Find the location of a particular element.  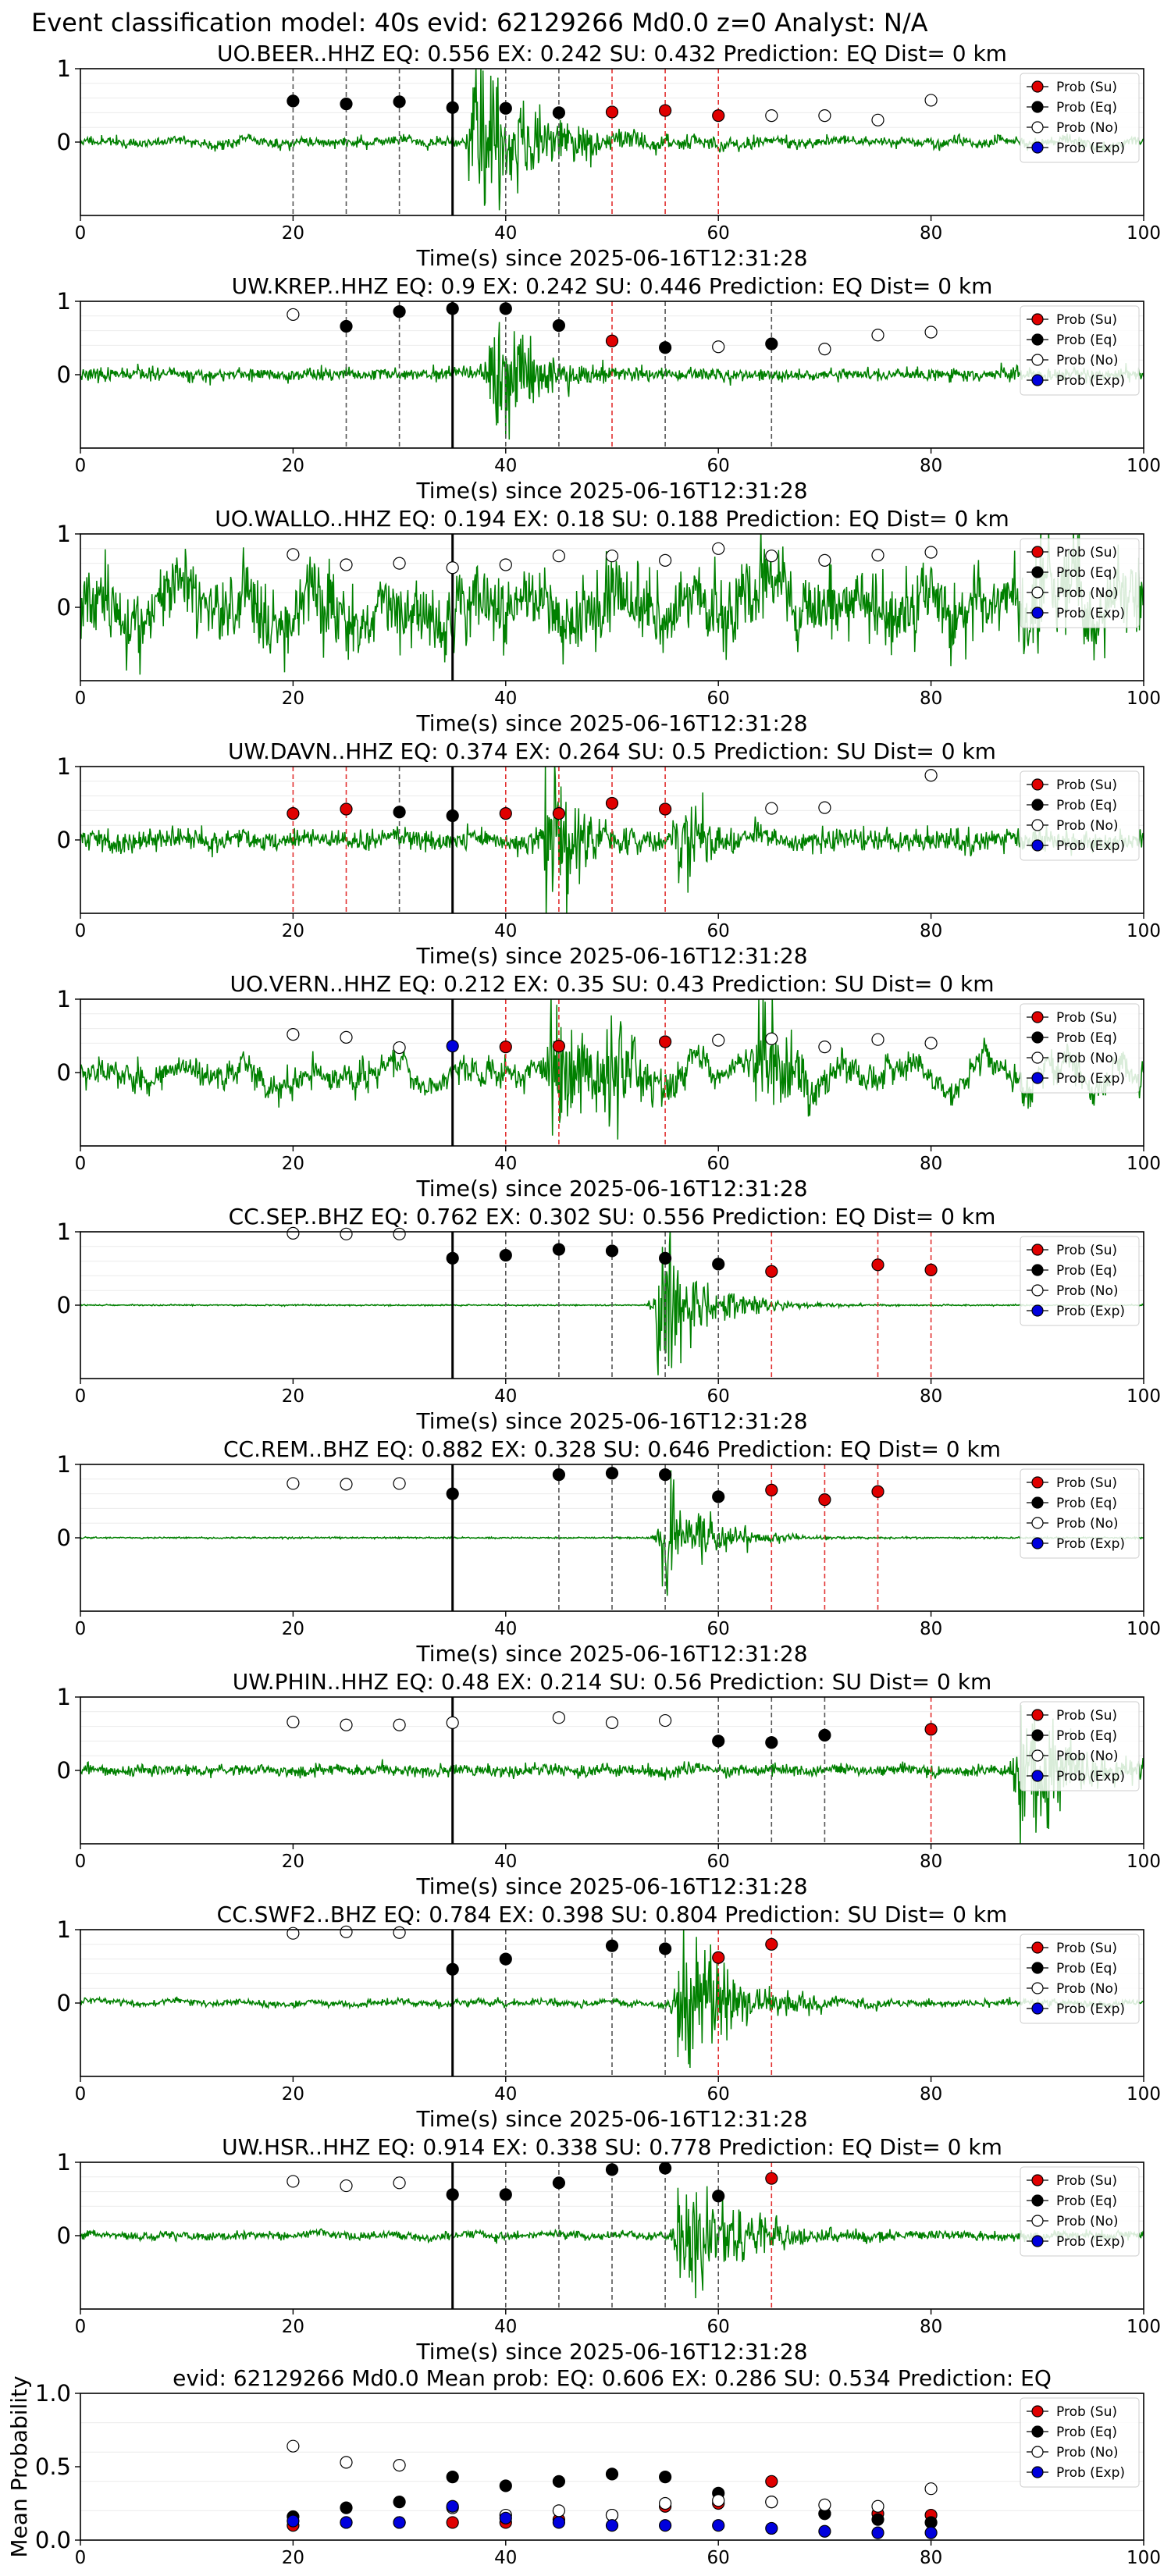

waveform-trace is located at coordinates (612, 604).